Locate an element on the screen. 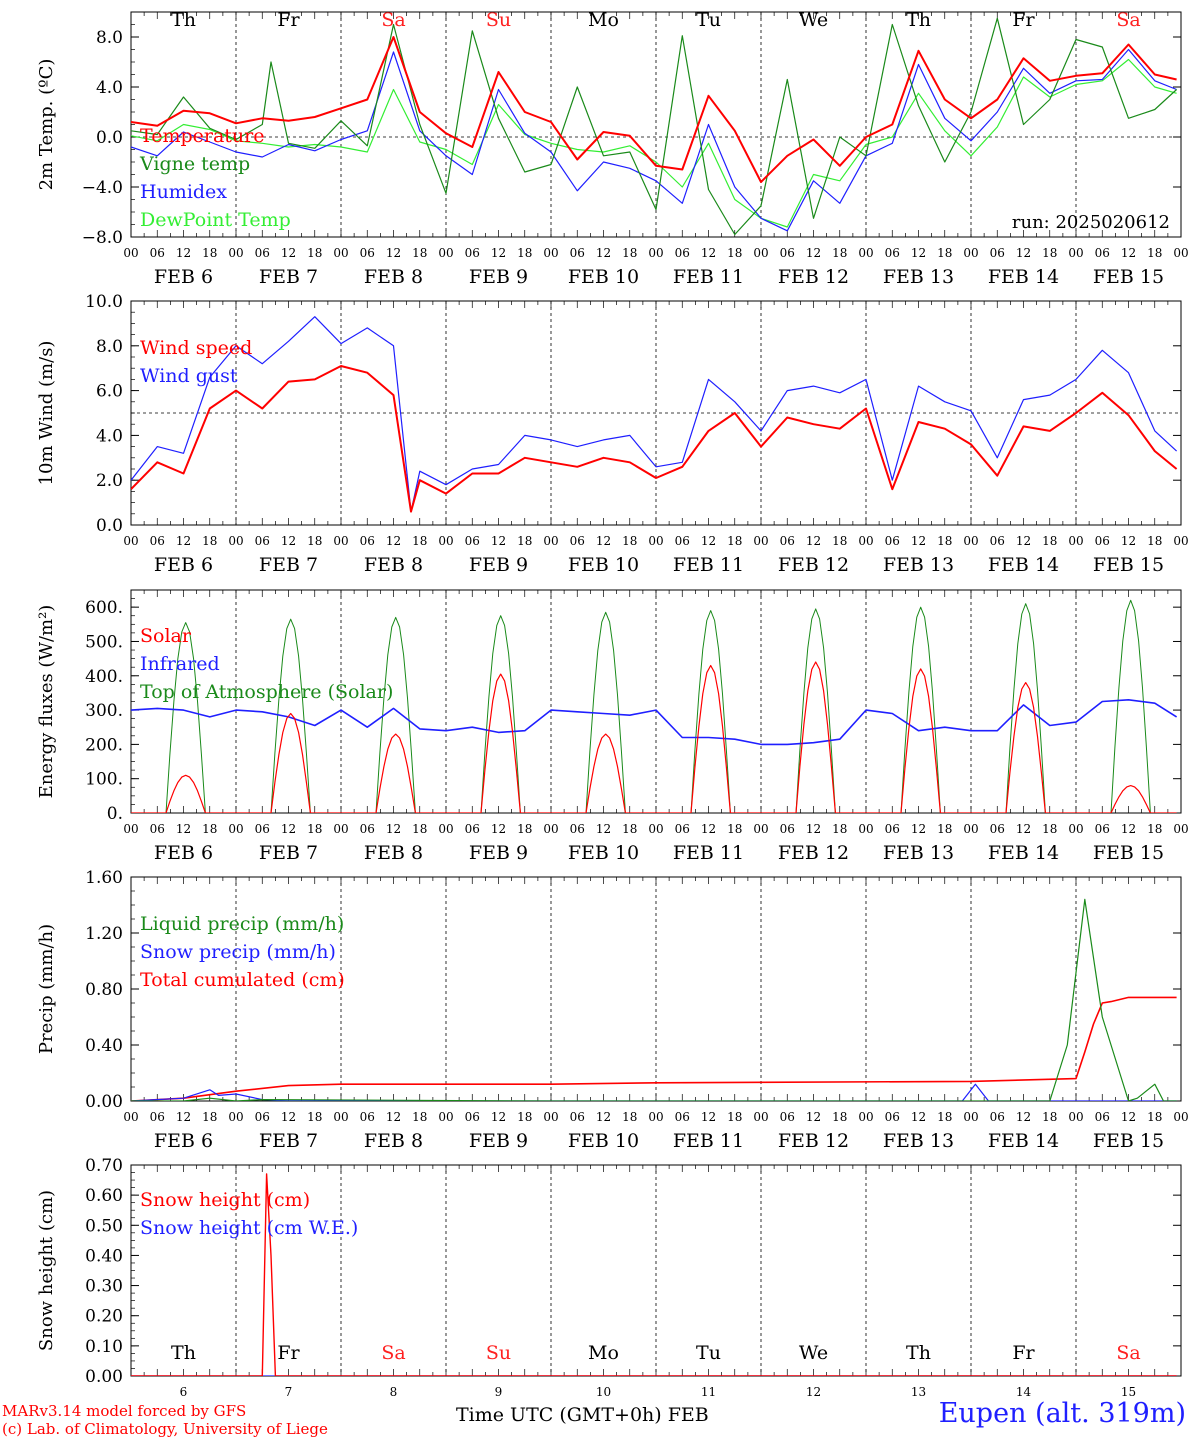  series-line-wind-gust is located at coordinates (654, 414).